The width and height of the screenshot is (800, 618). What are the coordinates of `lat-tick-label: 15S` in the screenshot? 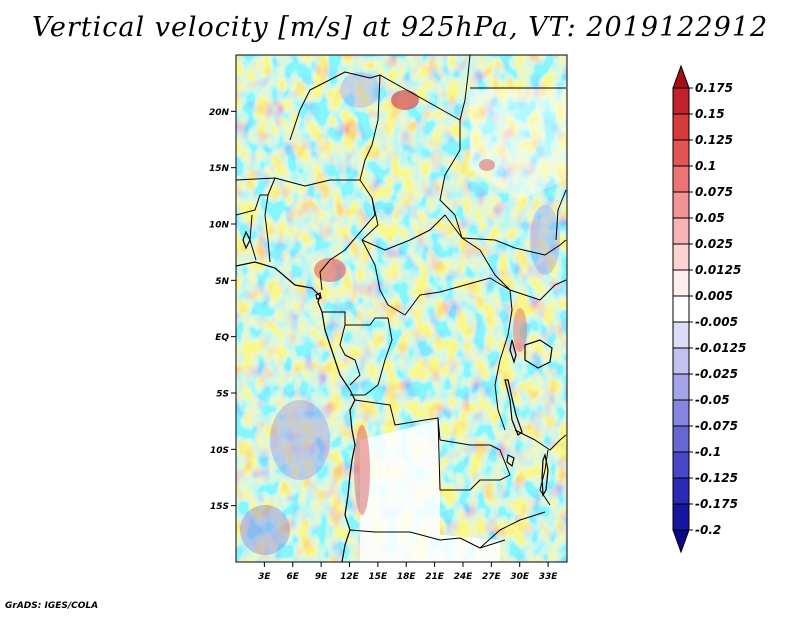 It's located at (219, 507).